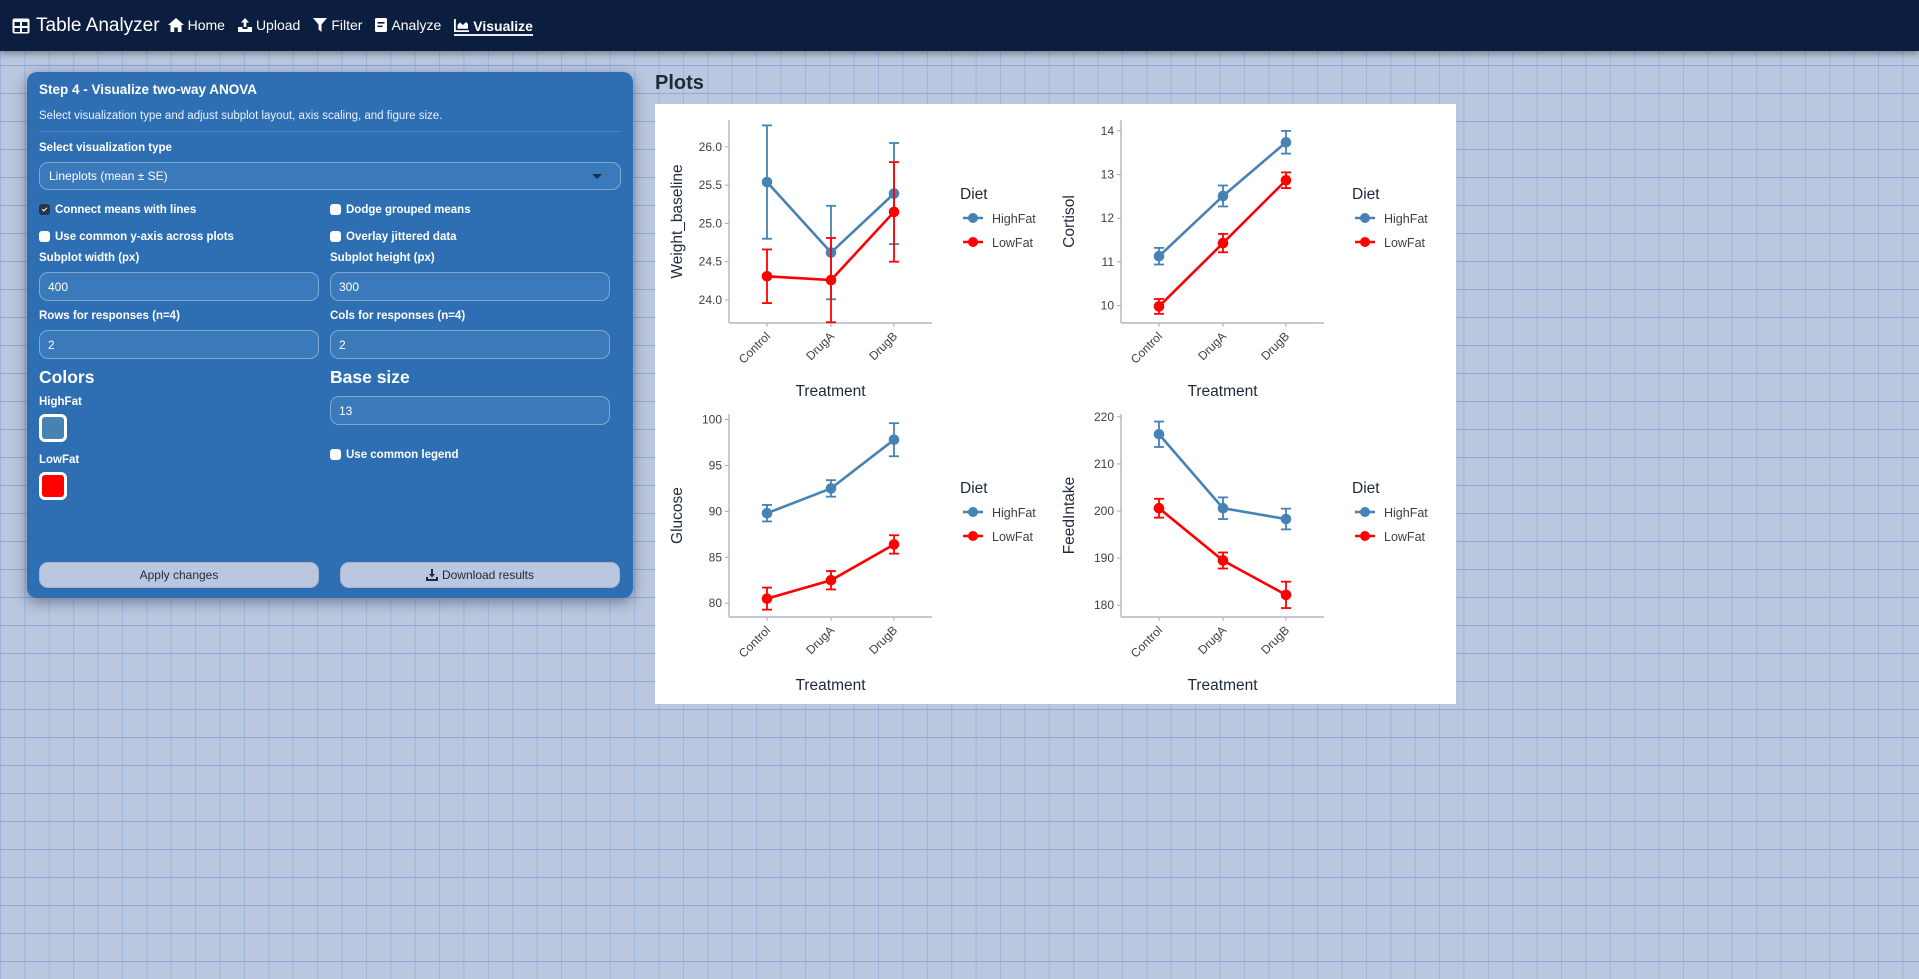 The height and width of the screenshot is (979, 1919). I want to click on highfat-color-picker, so click(53, 428).